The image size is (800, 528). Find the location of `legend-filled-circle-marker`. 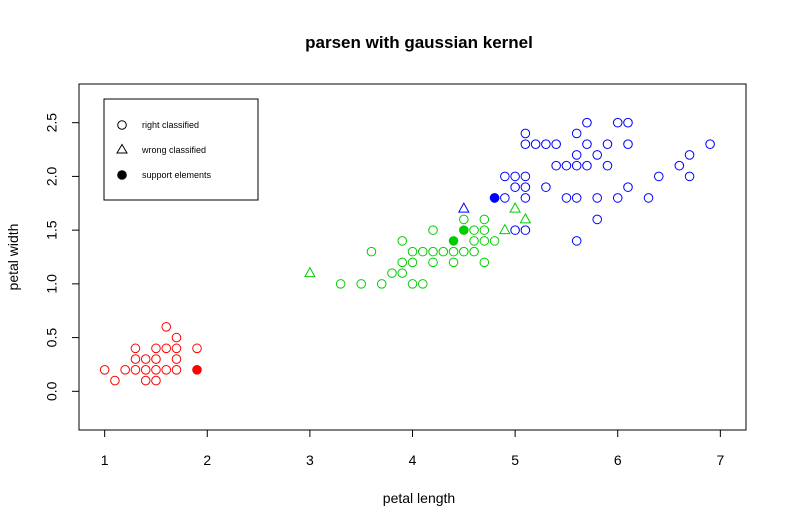

legend-filled-circle-marker is located at coordinates (122, 175).